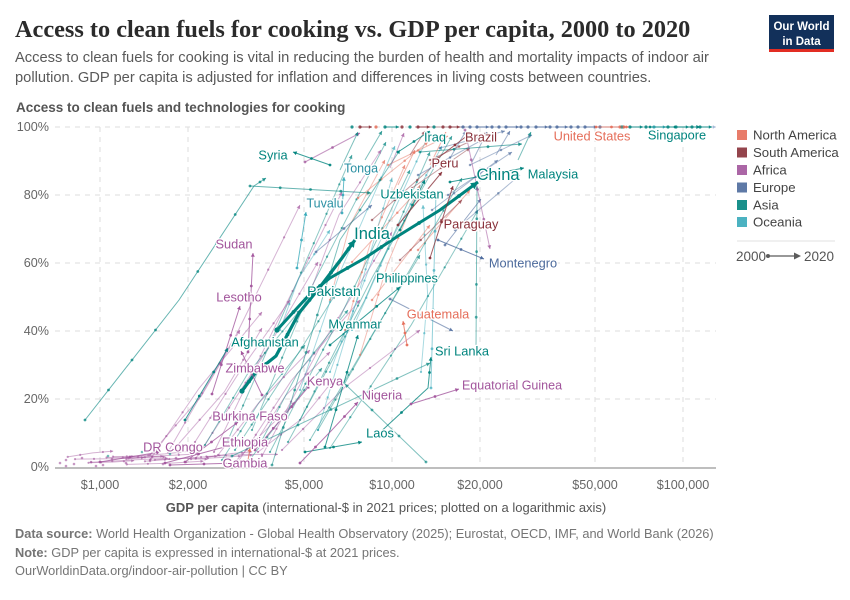  I want to click on svg-text: 100%, so click(33, 127).